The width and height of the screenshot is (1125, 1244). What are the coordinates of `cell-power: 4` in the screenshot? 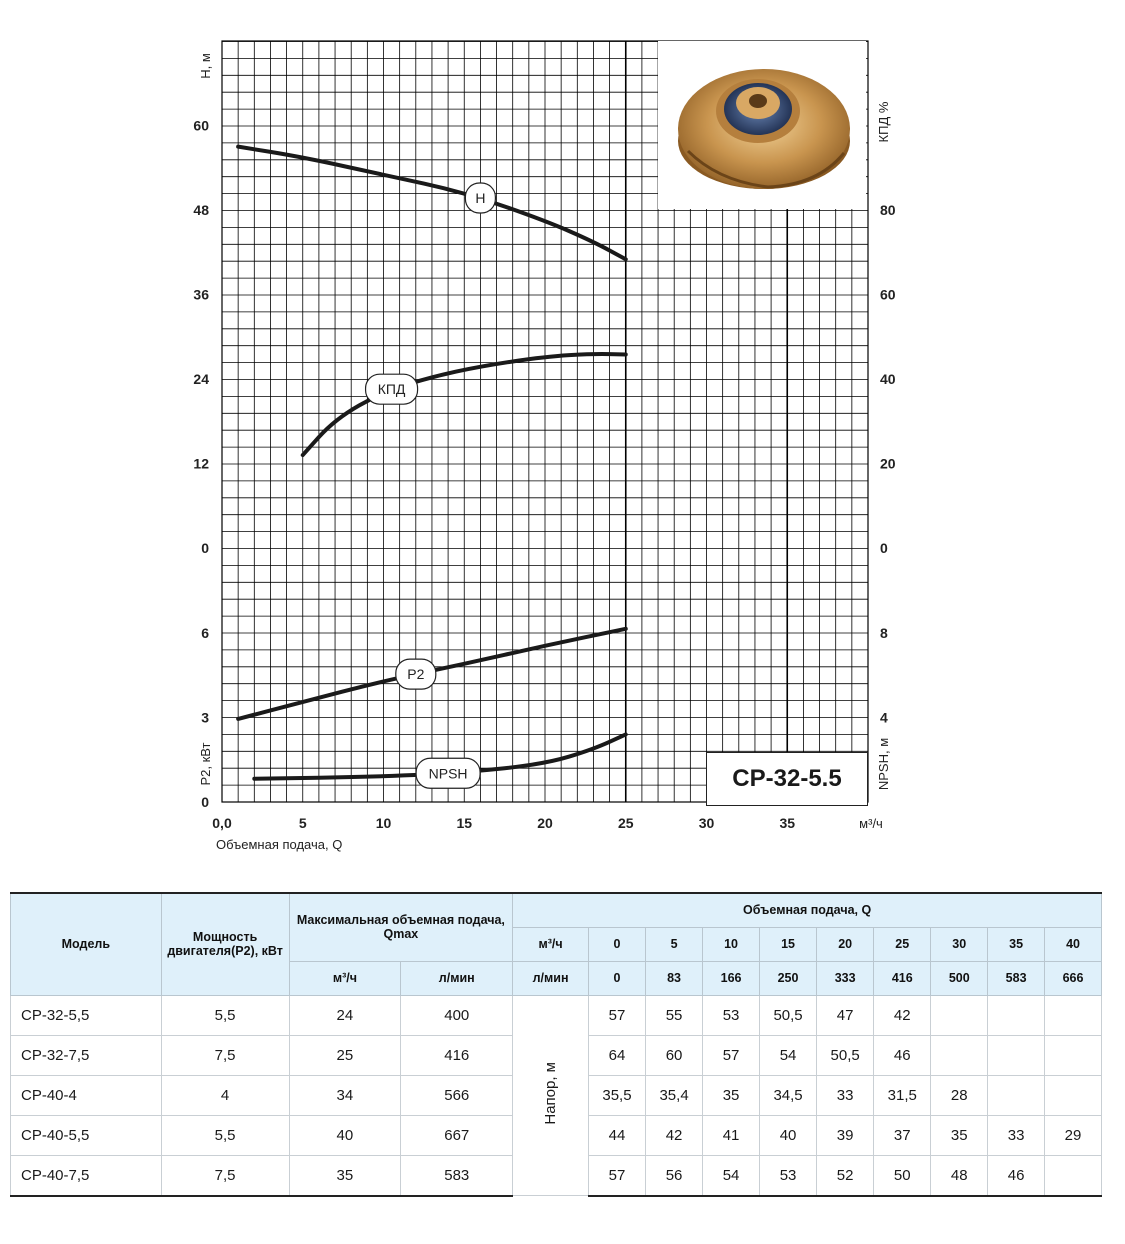 It's located at (225, 1095).